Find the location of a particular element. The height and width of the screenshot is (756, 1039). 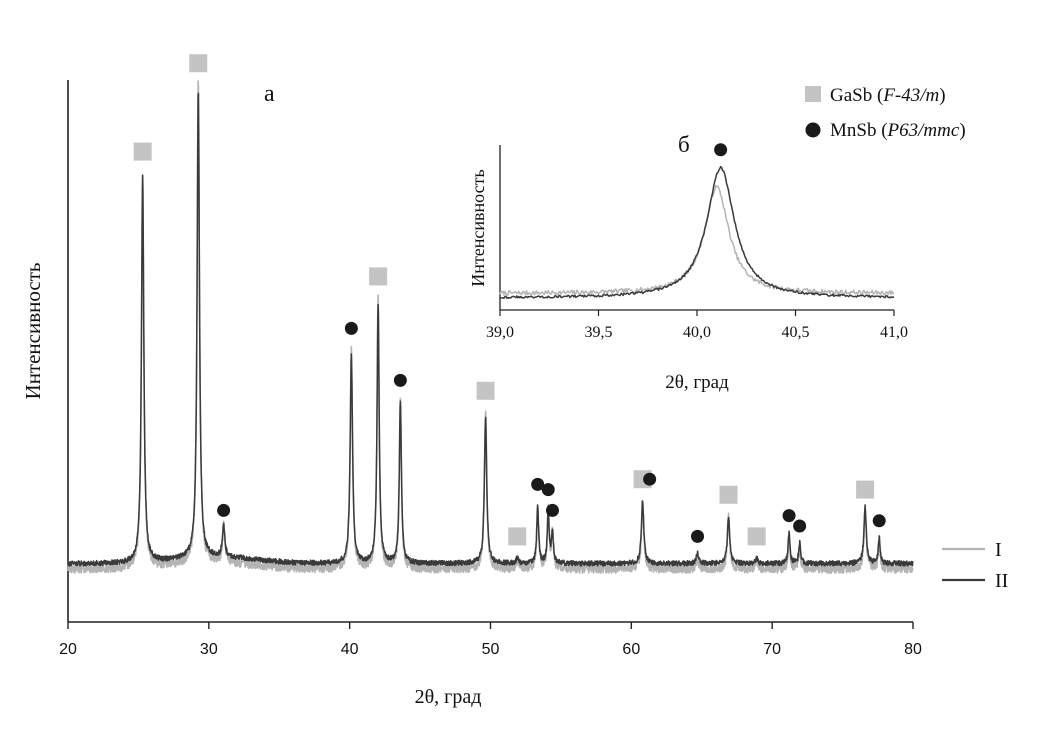

inset-mnsb-marker is located at coordinates (721, 150).